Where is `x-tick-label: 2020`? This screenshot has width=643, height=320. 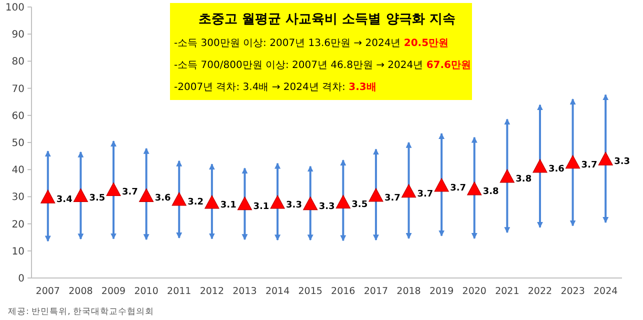 x-tick-label: 2020 is located at coordinates (474, 291).